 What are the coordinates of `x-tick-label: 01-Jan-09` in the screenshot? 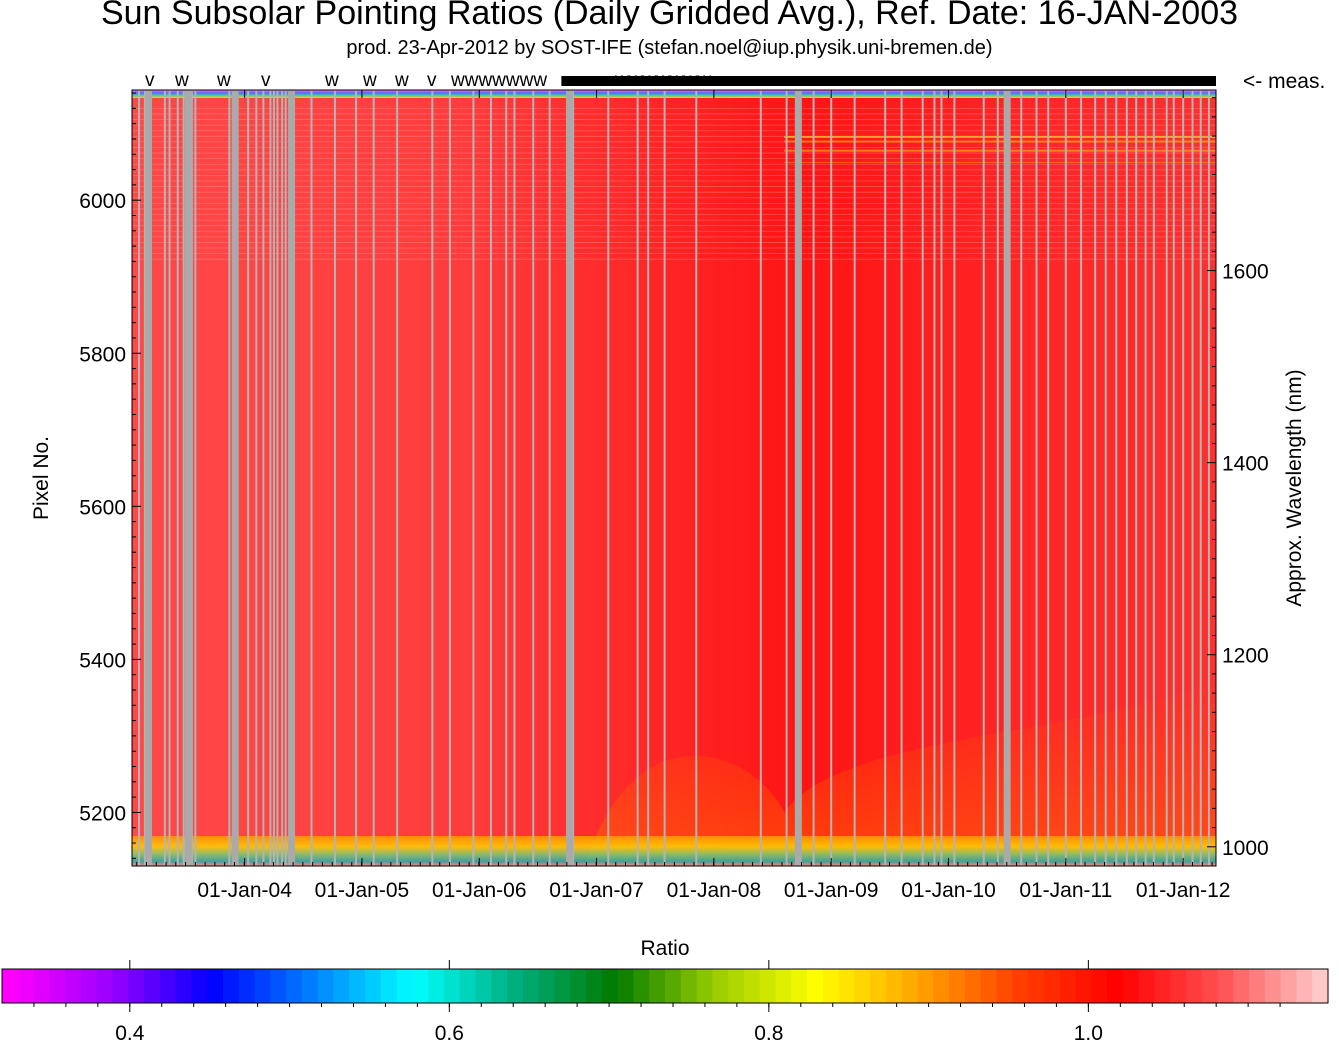 It's located at (831, 890).